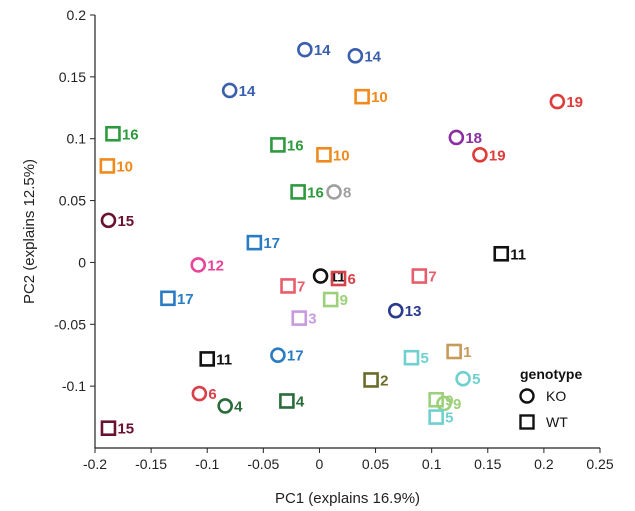  What do you see at coordinates (473, 138) in the screenshot?
I see `data-point-label: 18` at bounding box center [473, 138].